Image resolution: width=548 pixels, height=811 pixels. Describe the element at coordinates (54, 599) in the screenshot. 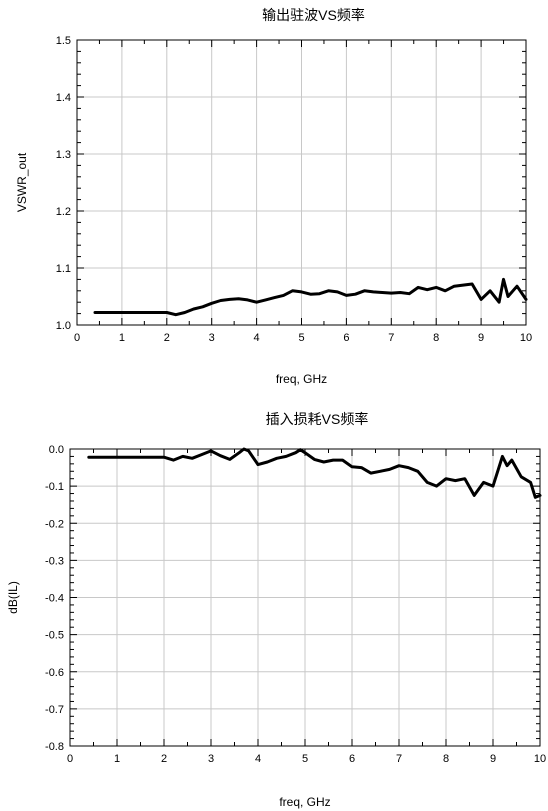

I see `y-tick-label: -0.4` at that location.